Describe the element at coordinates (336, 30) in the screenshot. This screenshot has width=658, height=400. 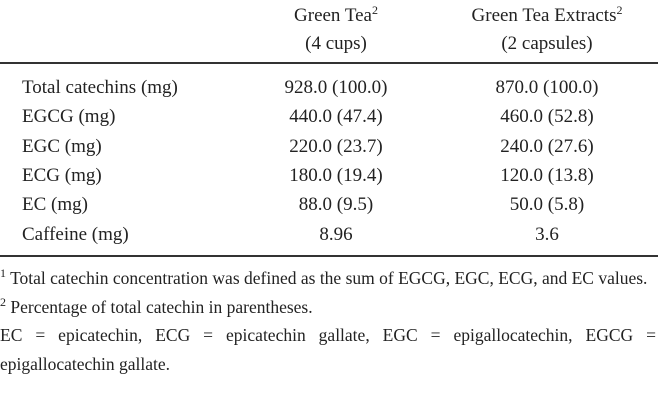
I see `column-header: Green Tea2 (4 cups)` at that location.